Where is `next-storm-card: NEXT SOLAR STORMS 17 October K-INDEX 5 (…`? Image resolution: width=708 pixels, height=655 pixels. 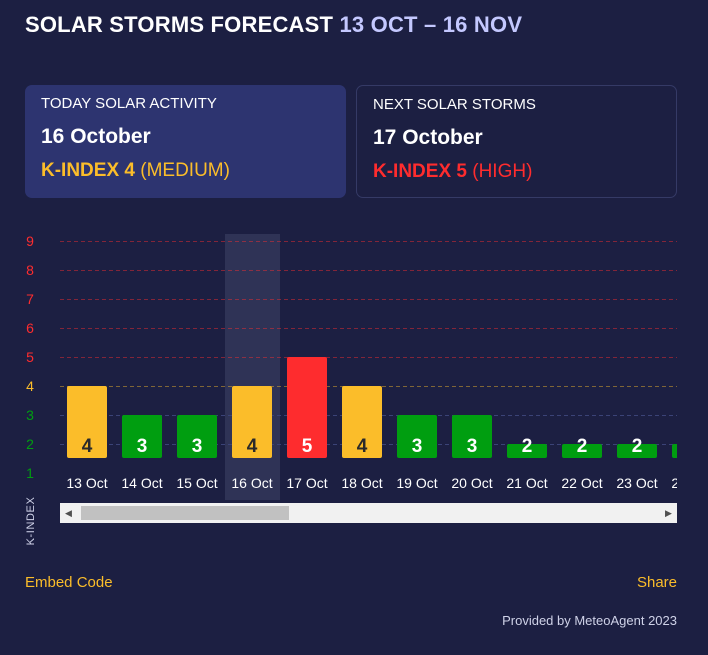
next-storm-card: NEXT SOLAR STORMS 17 October K-INDEX 5 (… is located at coordinates (516, 141).